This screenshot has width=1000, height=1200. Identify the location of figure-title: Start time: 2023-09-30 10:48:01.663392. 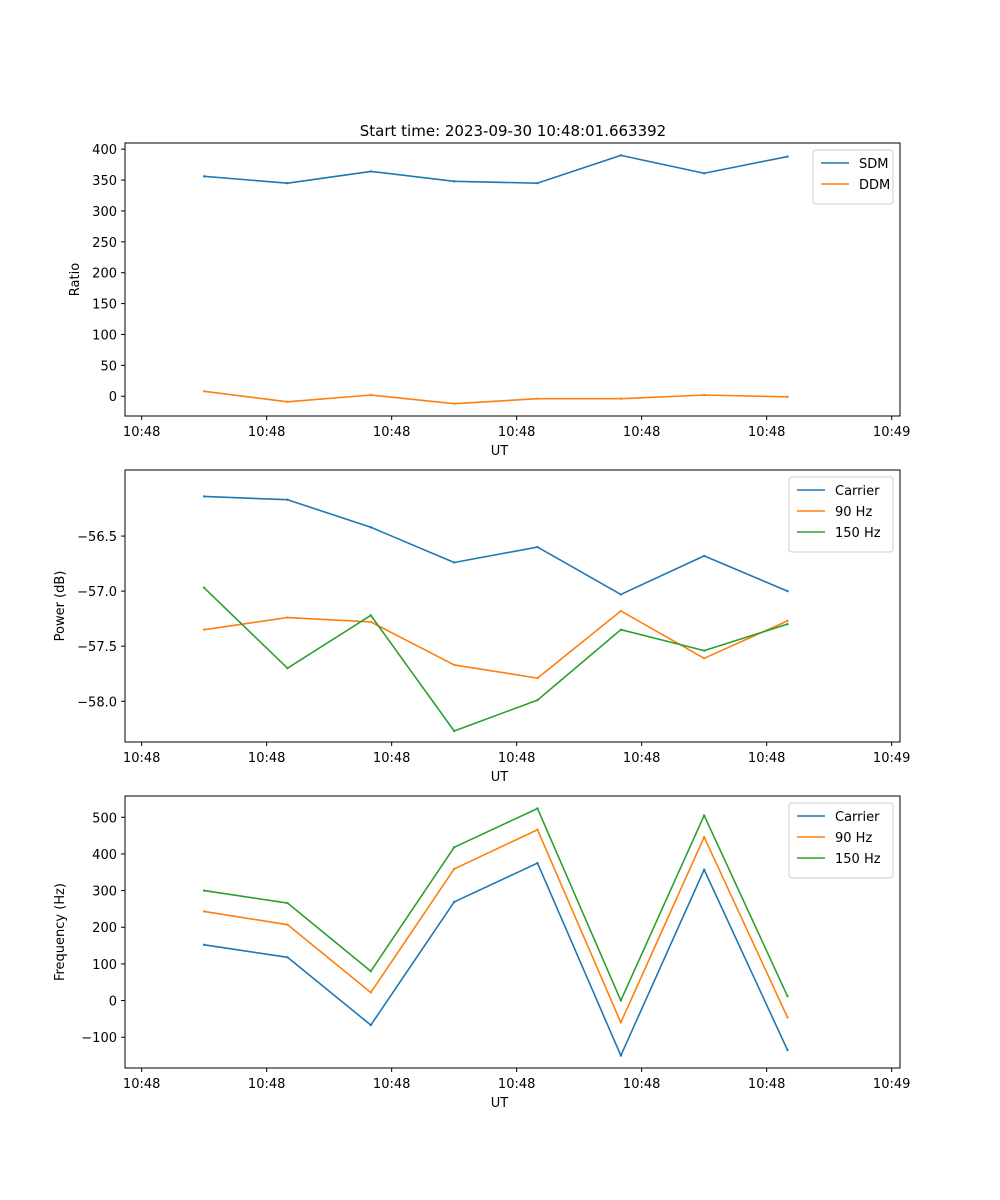
(513, 131).